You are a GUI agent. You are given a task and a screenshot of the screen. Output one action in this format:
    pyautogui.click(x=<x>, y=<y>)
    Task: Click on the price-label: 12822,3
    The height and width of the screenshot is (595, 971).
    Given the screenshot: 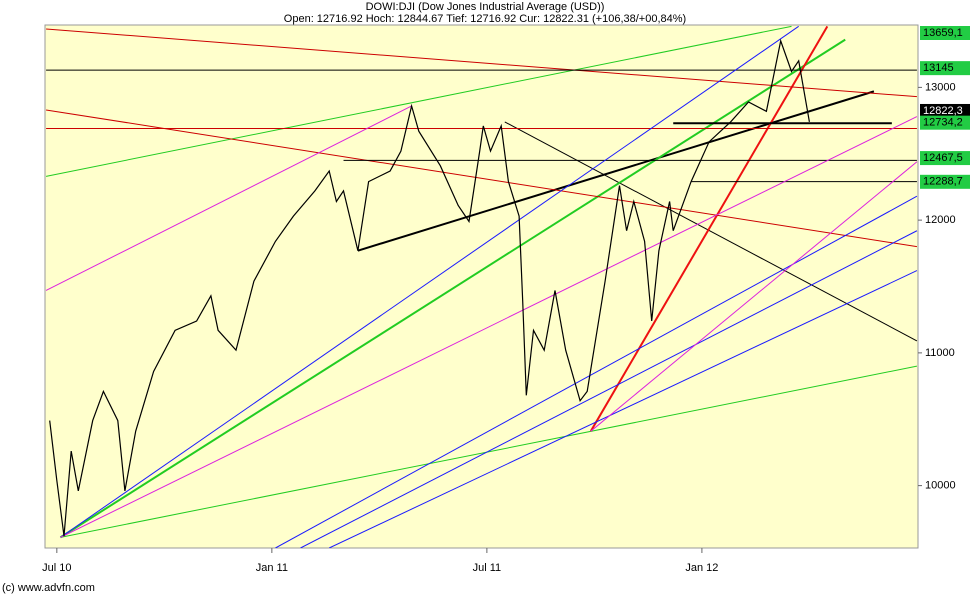 What is the action you would take?
    pyautogui.click(x=943, y=111)
    